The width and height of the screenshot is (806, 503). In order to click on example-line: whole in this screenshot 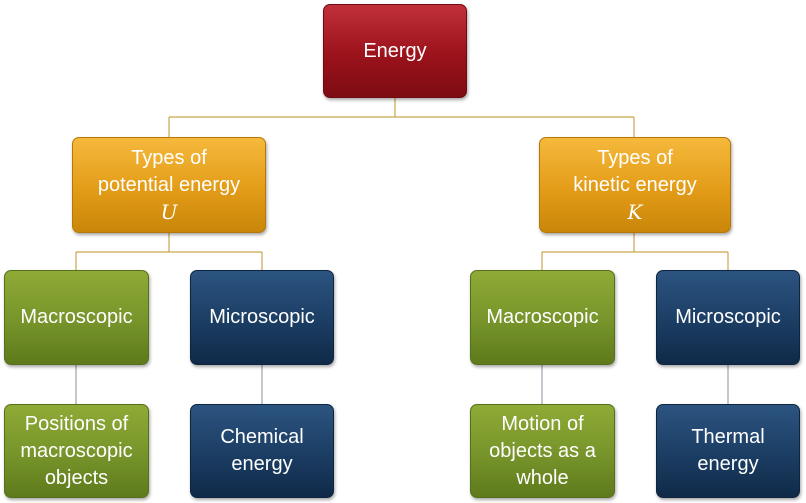, I will do `click(542, 477)`.